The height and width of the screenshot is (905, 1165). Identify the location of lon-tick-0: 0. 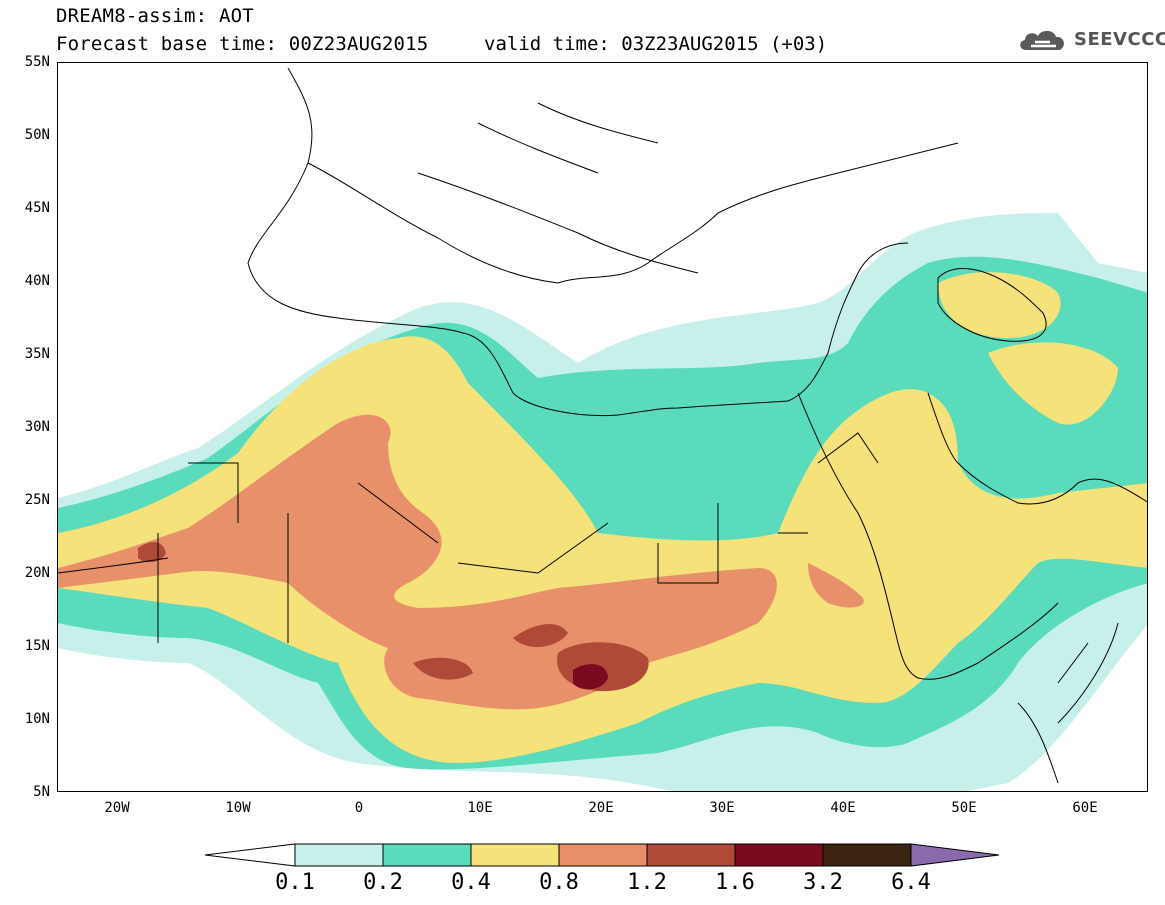
(359, 808).